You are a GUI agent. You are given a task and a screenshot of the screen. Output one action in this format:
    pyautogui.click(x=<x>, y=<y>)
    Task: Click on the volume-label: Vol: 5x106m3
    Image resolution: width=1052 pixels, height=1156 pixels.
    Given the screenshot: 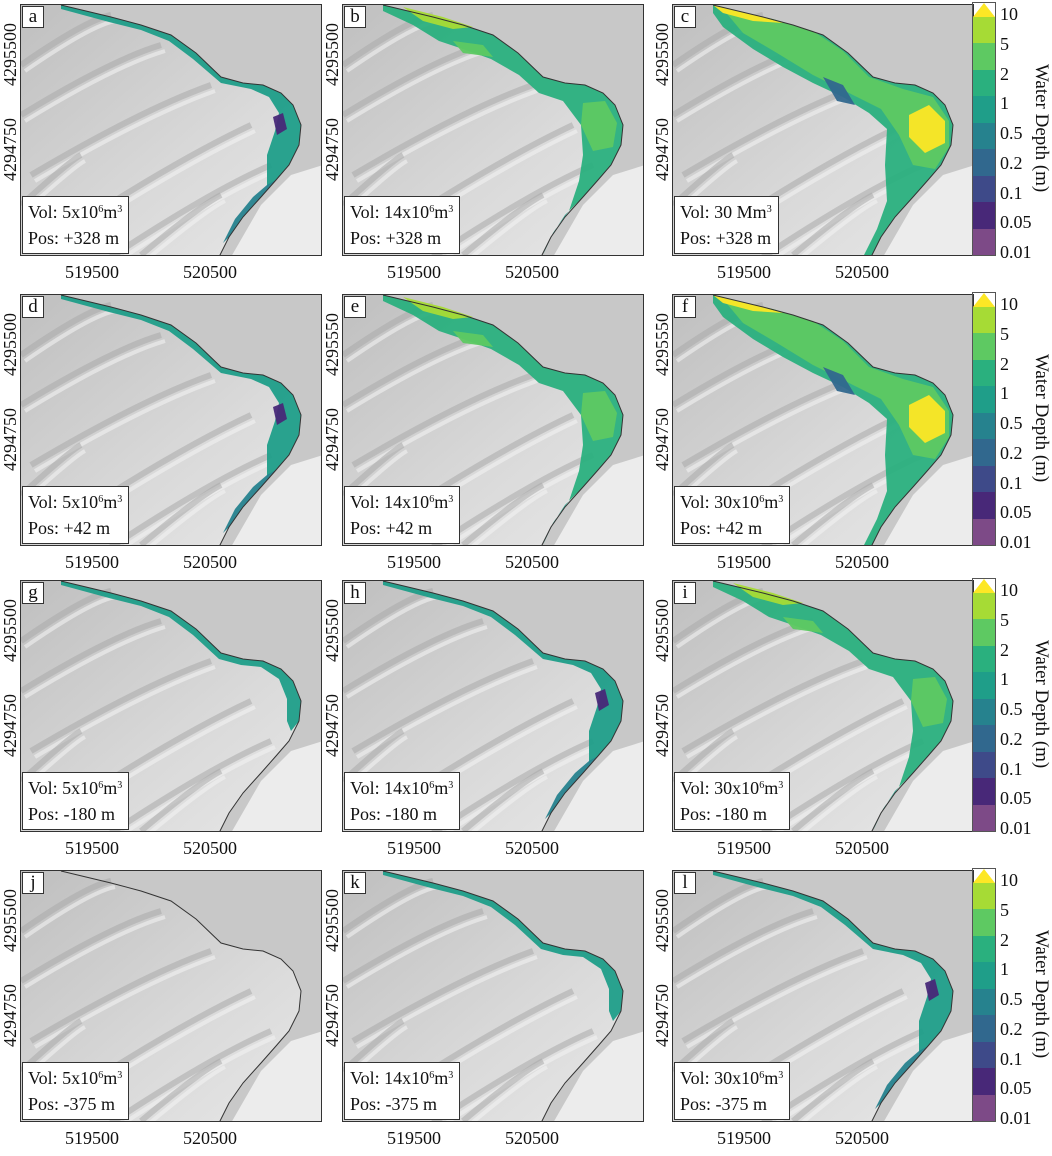 What is the action you would take?
    pyautogui.click(x=75, y=1078)
    